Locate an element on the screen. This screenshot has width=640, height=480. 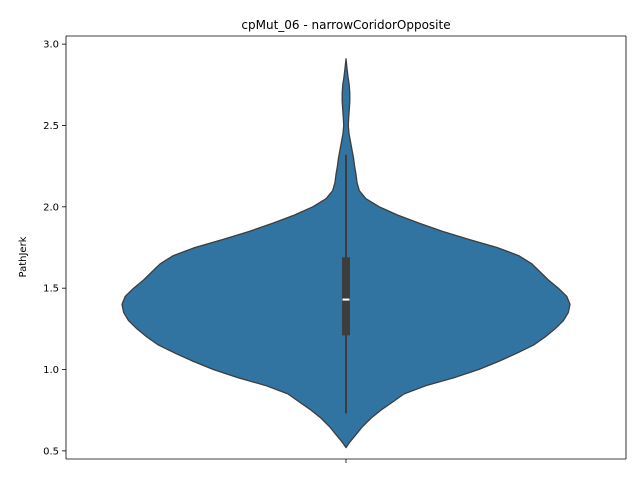
y-tick-label: 2.5 is located at coordinates (51, 126).